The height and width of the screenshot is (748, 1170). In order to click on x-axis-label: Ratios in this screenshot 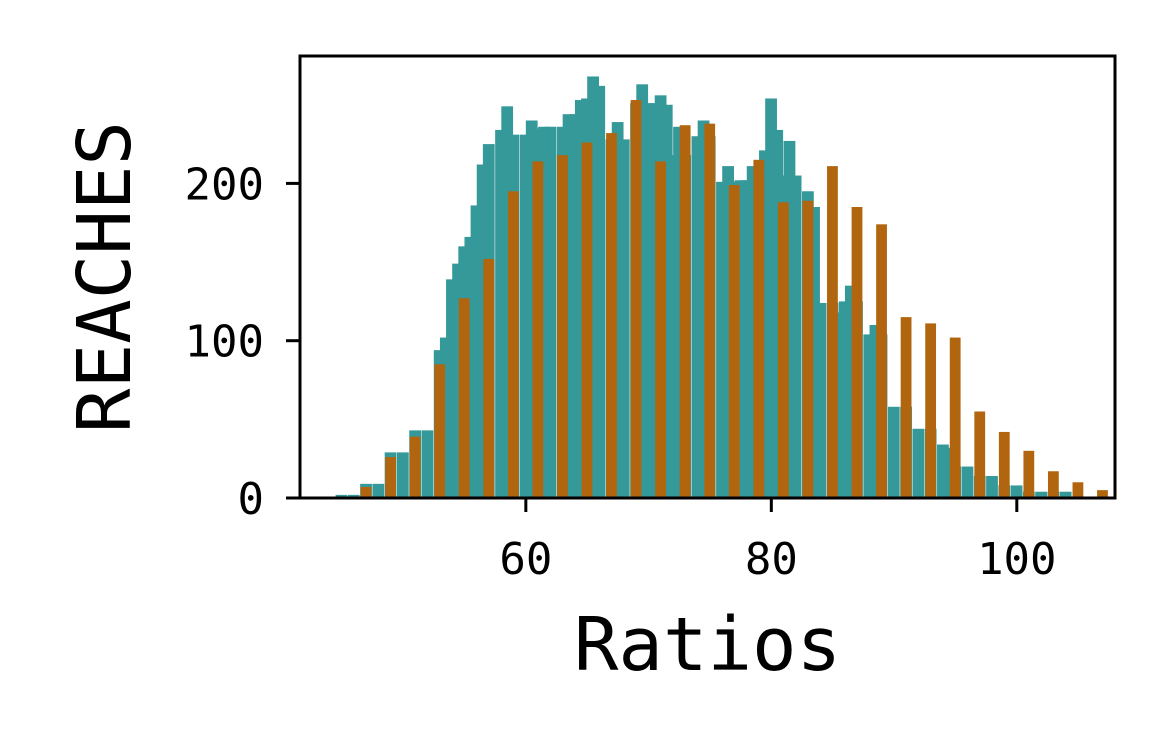, I will do `click(707, 645)`.